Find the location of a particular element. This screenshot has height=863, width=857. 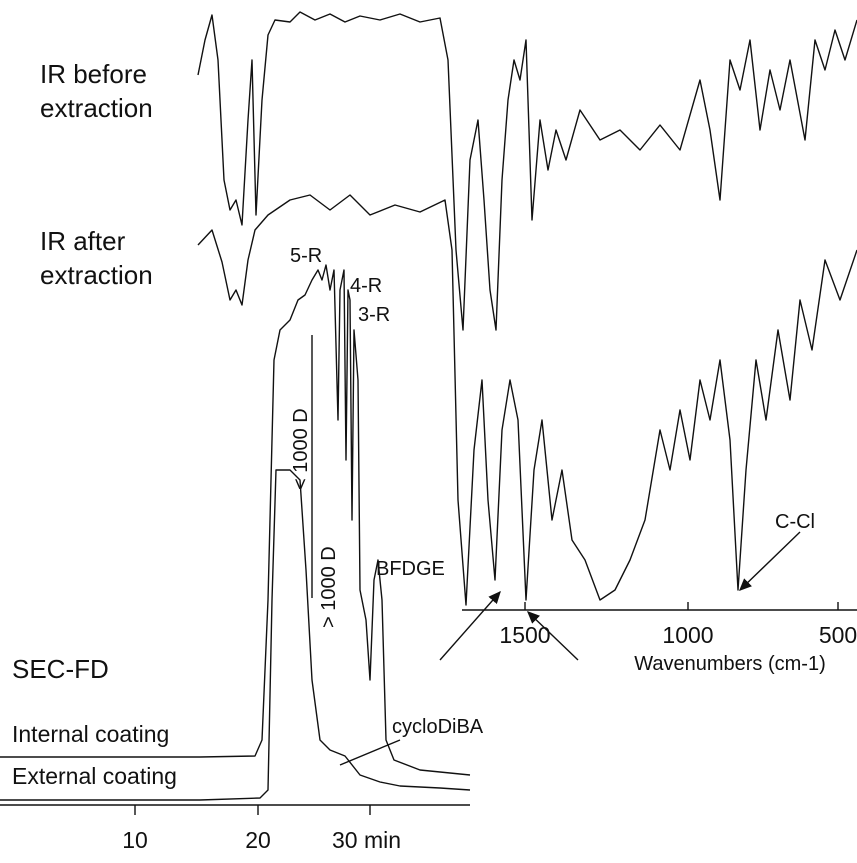

time-tick-label: 30 min is located at coordinates (366, 840).